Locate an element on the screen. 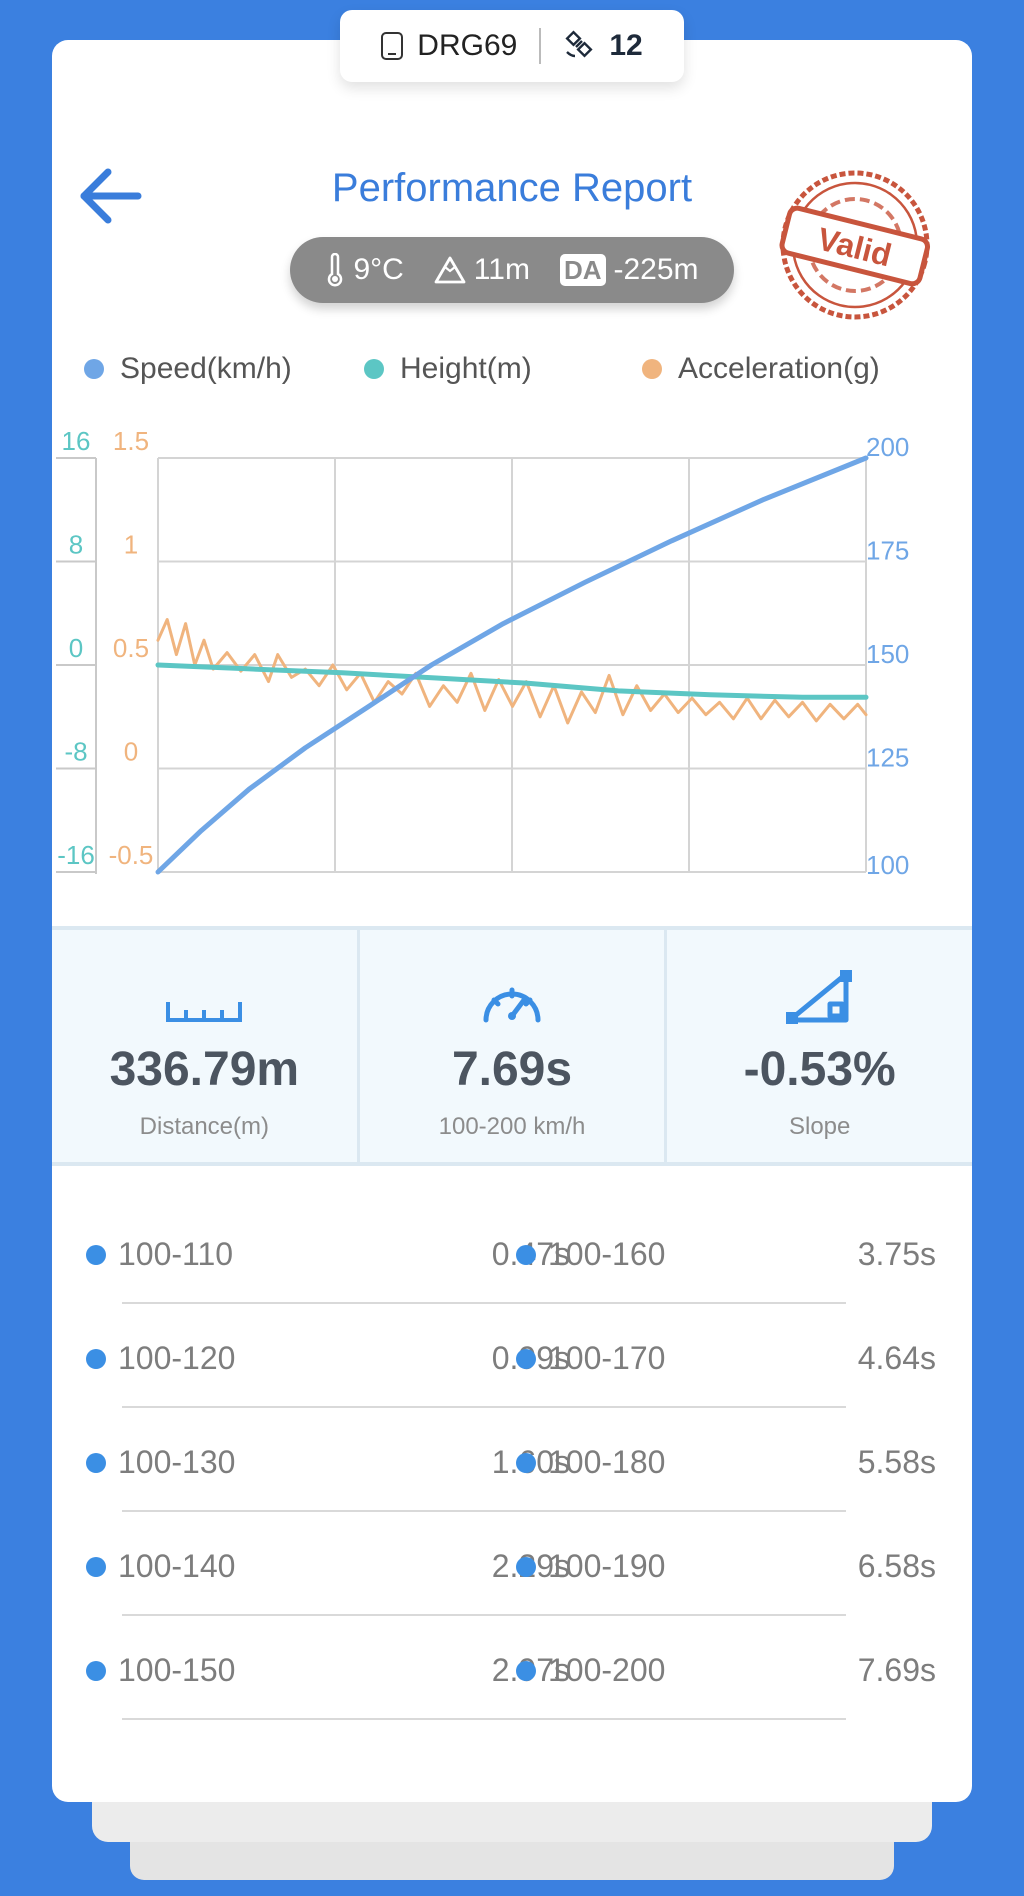 Image resolution: width=1024 pixels, height=1896 pixels. density-altitude-value: -225m is located at coordinates (656, 269).